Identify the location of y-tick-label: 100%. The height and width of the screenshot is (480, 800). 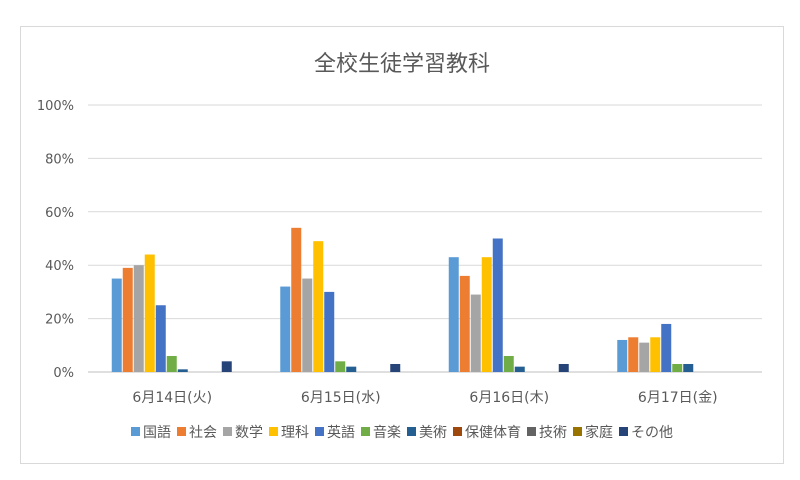
(55, 106).